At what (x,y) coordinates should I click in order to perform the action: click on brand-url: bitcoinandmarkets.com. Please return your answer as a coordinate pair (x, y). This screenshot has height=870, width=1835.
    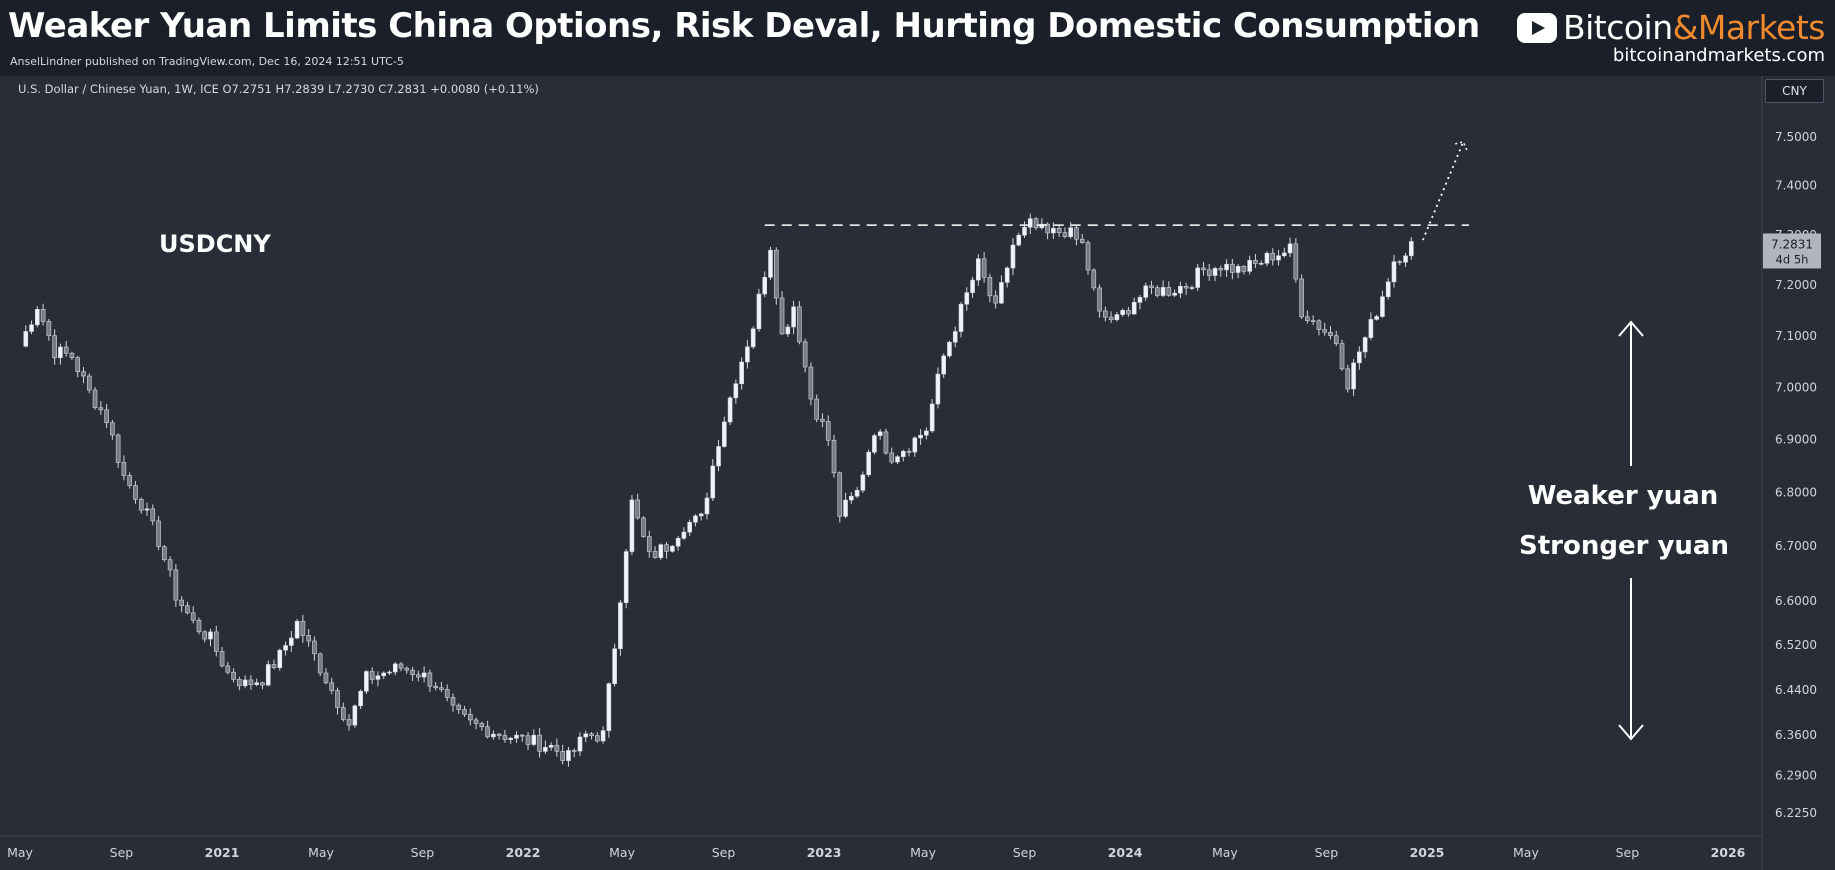
    Looking at the image, I should click on (1718, 55).